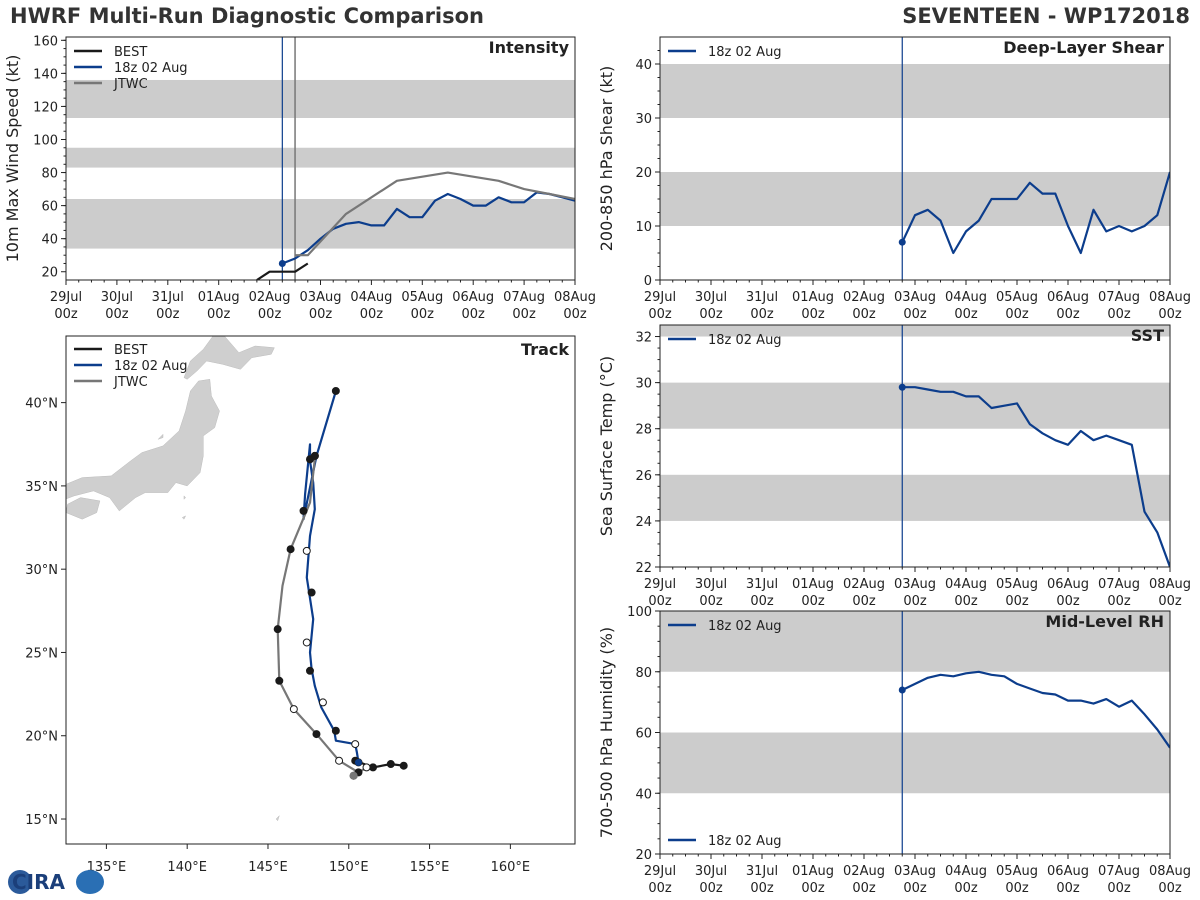 The image size is (1200, 900). Describe the element at coordinates (762, 871) in the screenshot. I see `rh-xtick-label-date: 31Jul` at that location.